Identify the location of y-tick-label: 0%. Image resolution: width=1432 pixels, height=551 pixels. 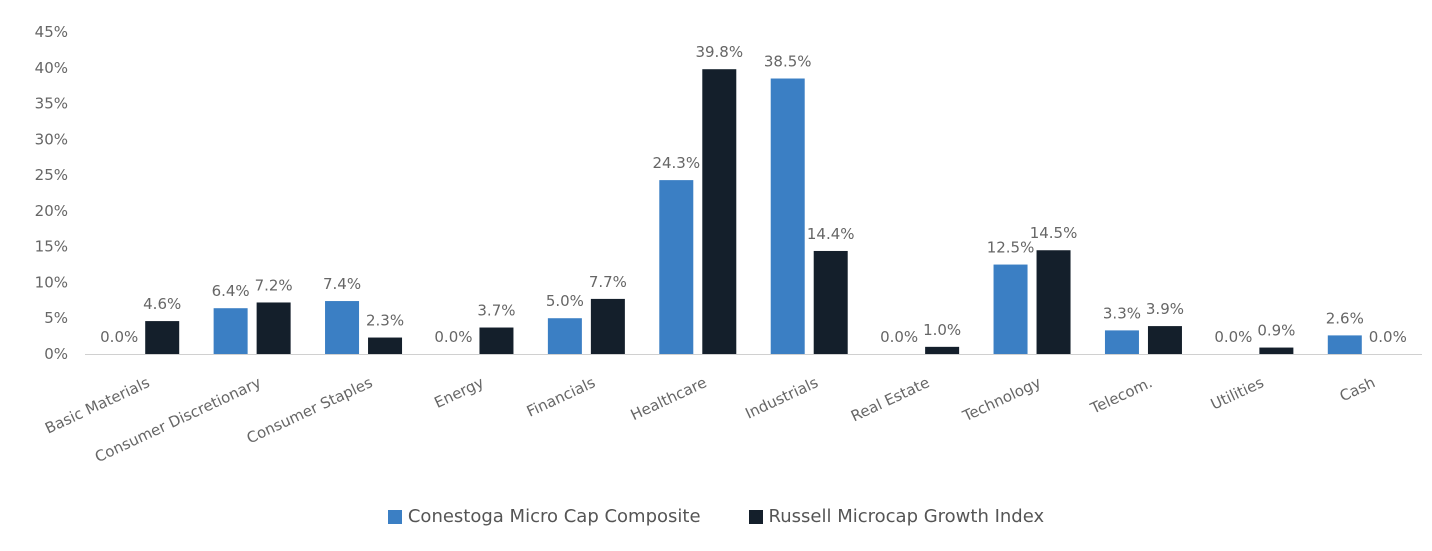
(56, 354).